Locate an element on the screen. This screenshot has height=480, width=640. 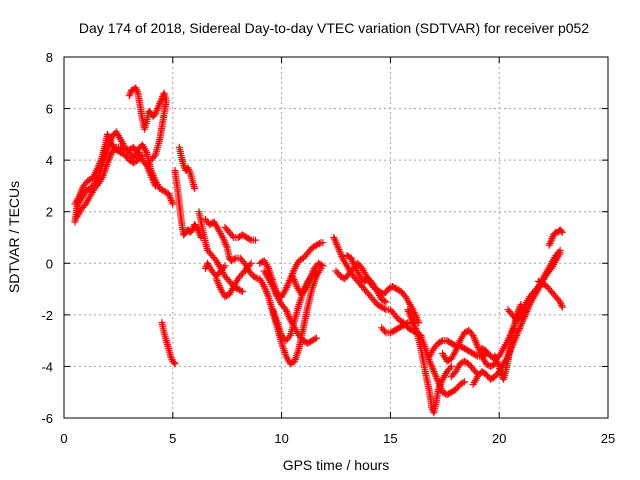
x-tick-label: 25 is located at coordinates (608, 438).